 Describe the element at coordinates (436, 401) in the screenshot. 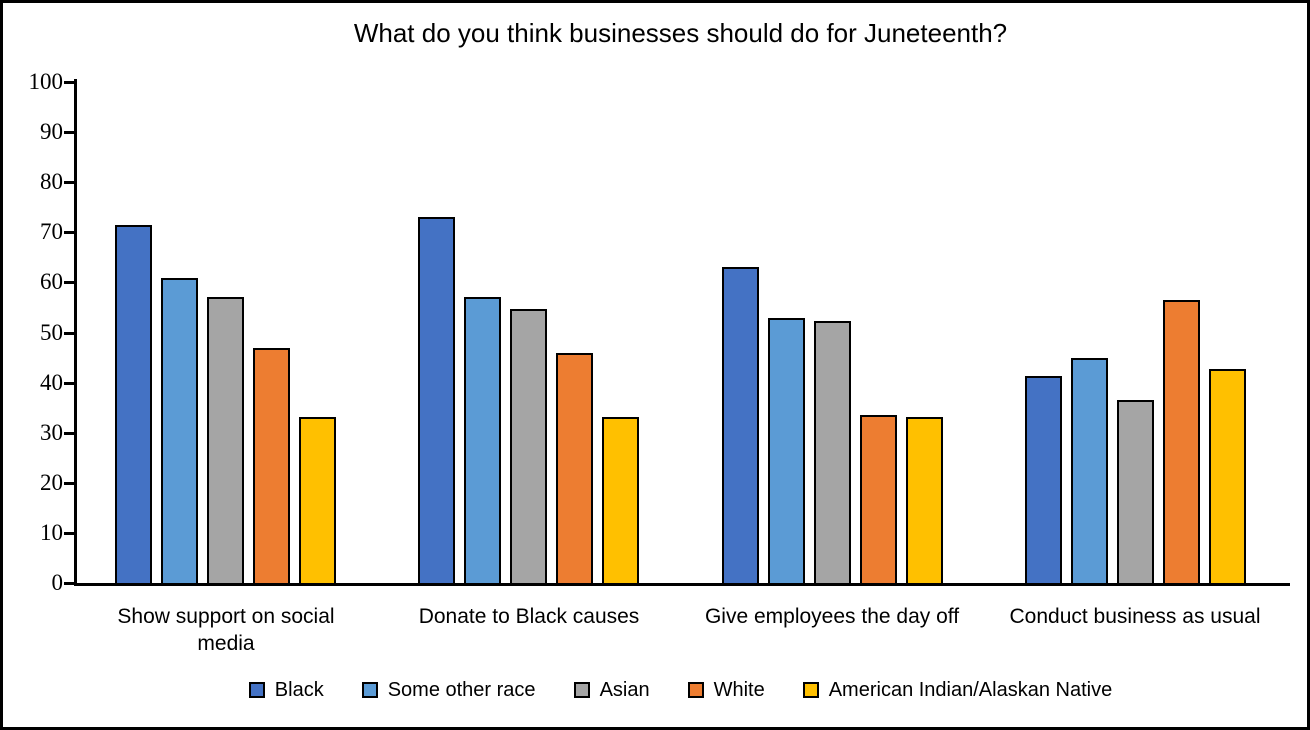

I see `bar-black-cat2` at that location.